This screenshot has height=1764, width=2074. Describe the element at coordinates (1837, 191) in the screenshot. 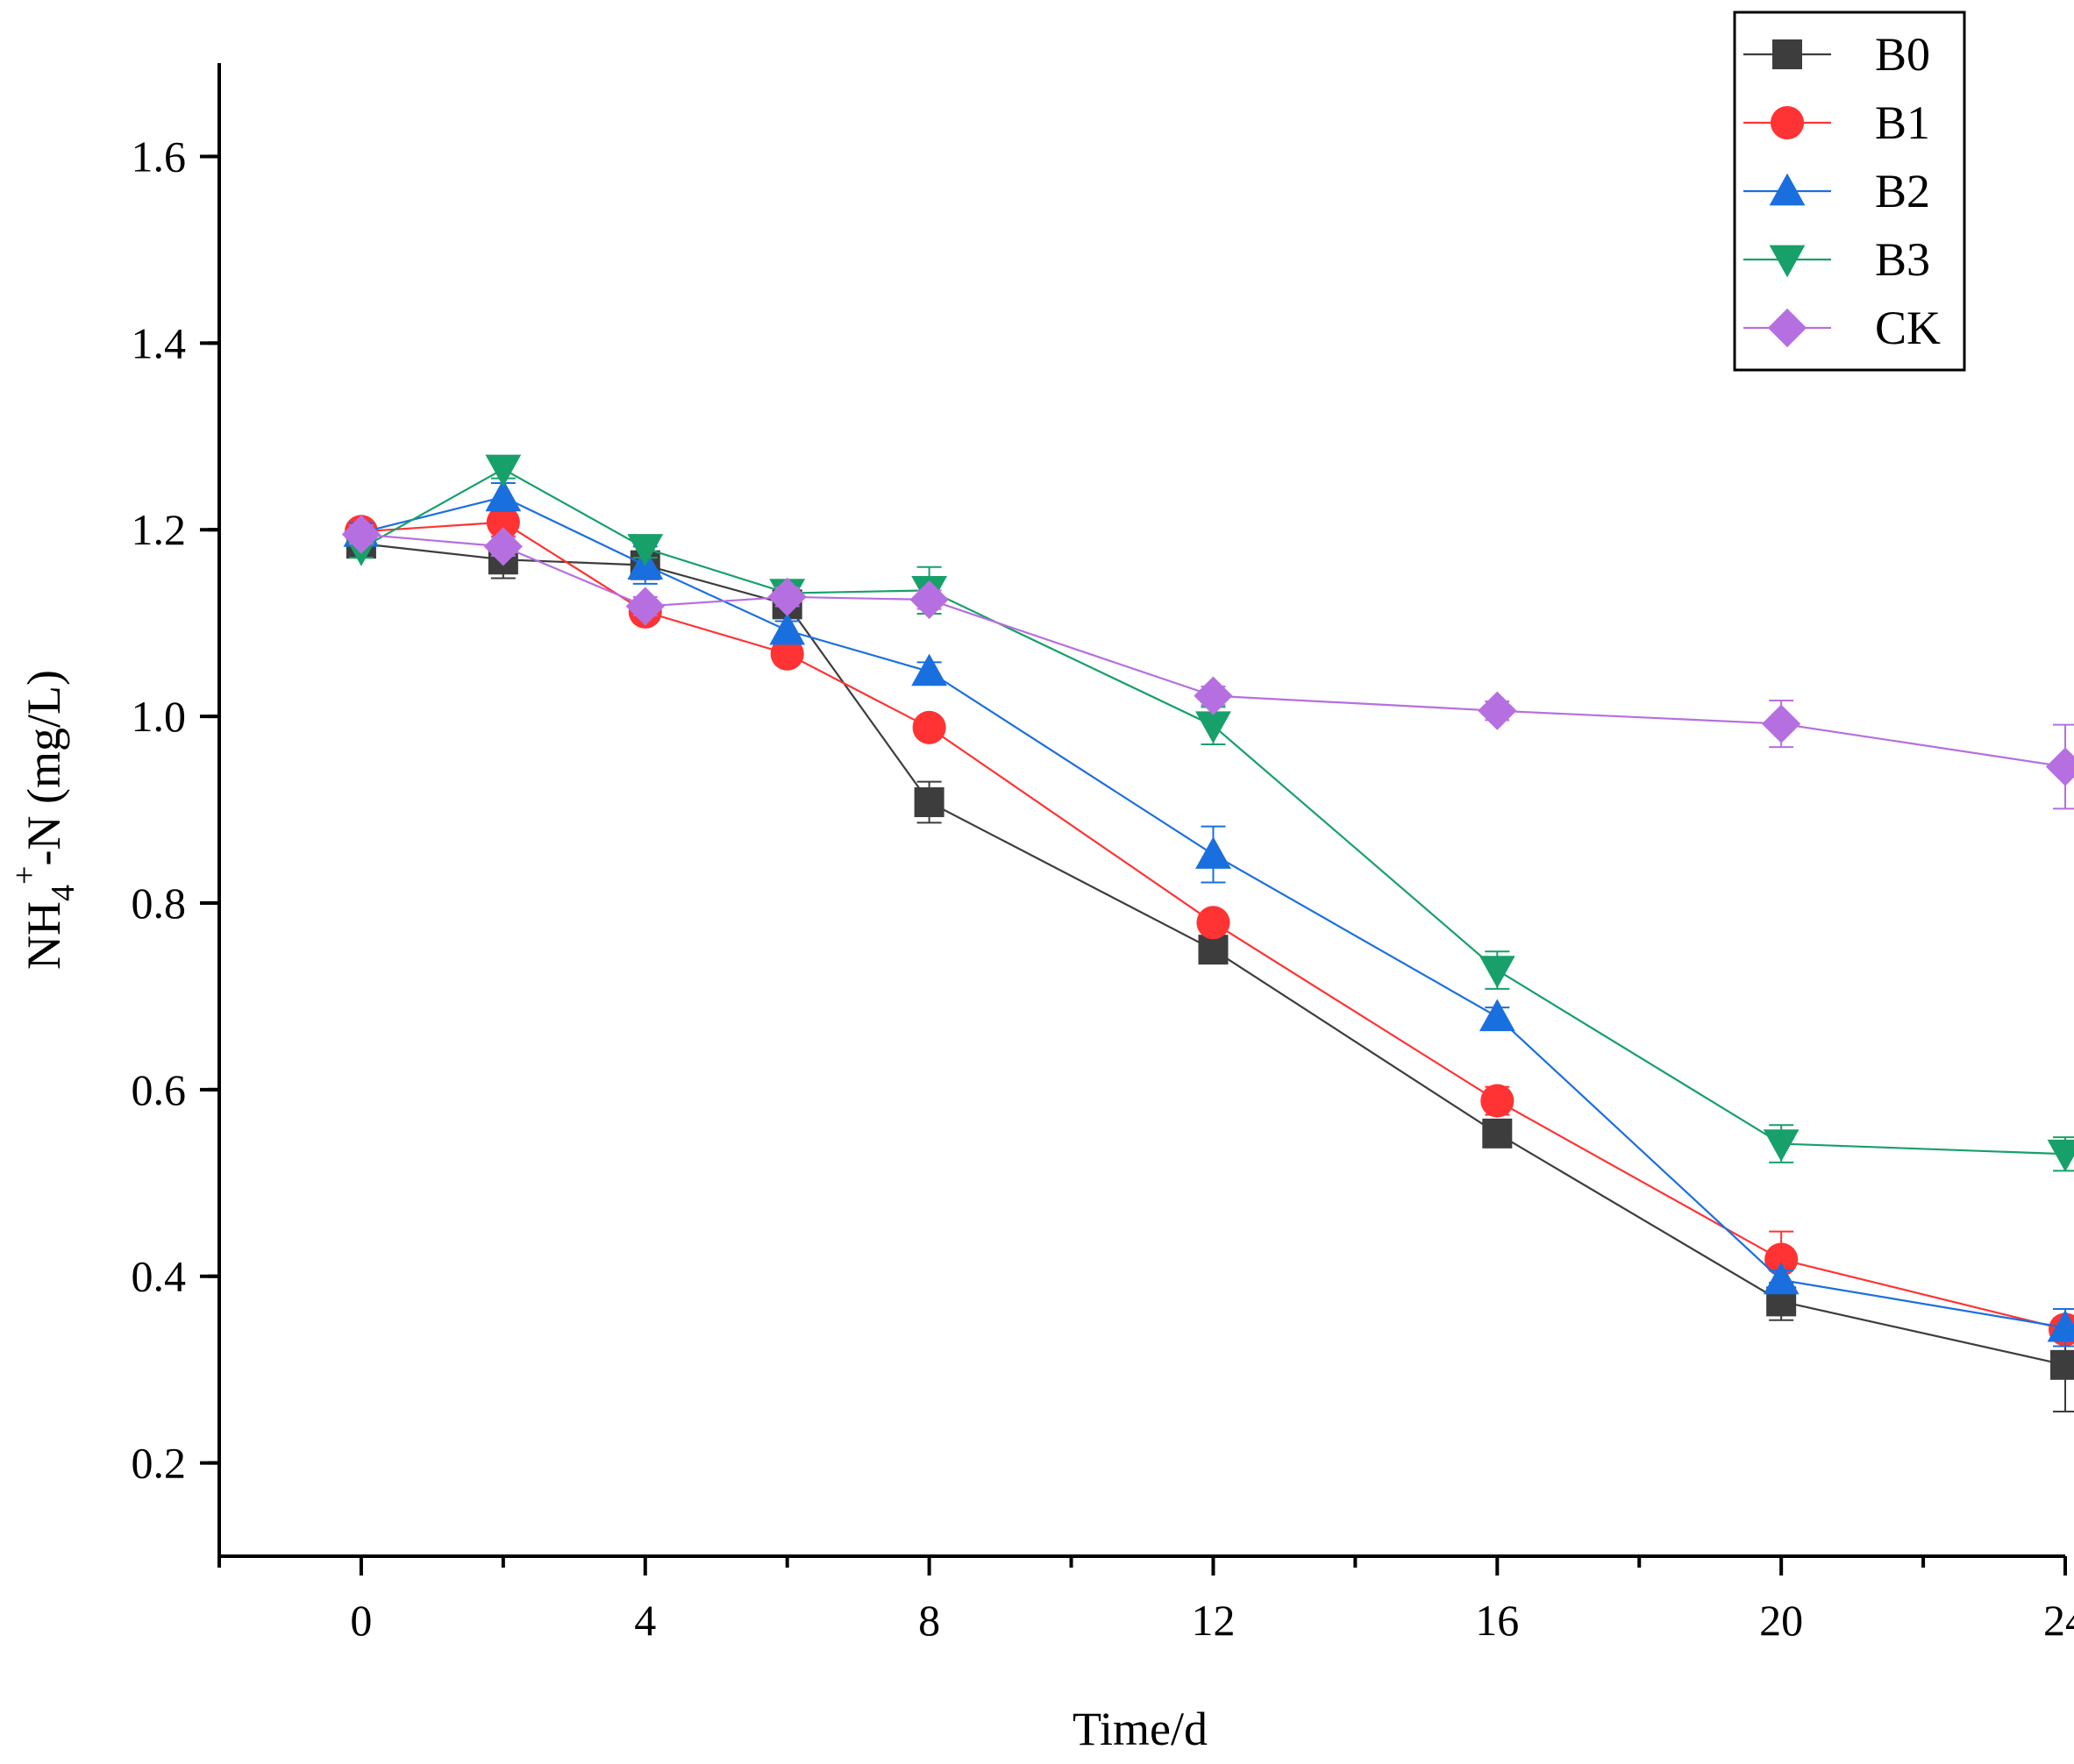

I see `legend-item-b2: B2` at that location.